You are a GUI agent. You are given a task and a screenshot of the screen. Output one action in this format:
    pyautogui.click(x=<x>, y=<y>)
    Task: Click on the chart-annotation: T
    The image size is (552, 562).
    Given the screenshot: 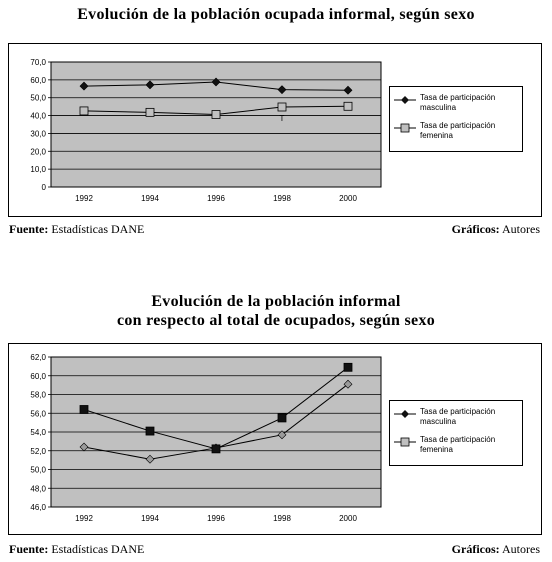 What is the action you would take?
    pyautogui.click(x=282, y=118)
    